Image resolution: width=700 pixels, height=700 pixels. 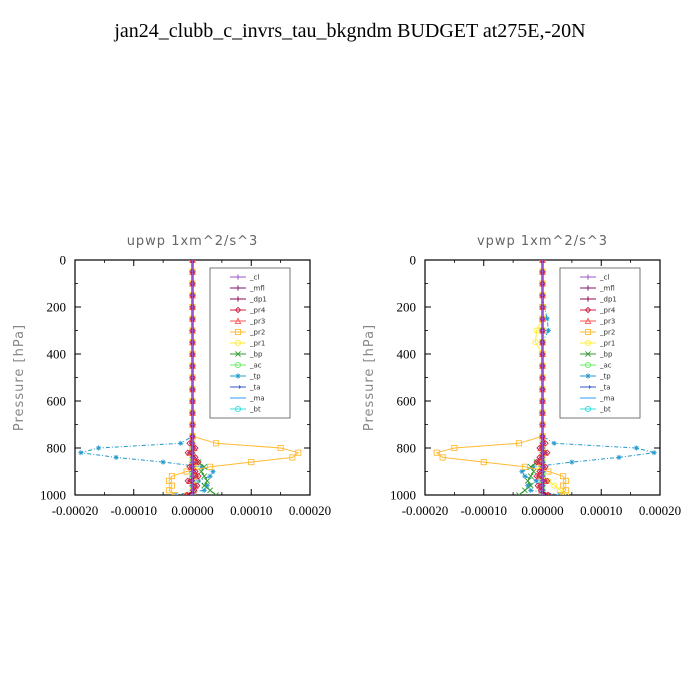 What do you see at coordinates (607, 333) in the screenshot?
I see `legend-label-pr2: _pr2` at bounding box center [607, 333].